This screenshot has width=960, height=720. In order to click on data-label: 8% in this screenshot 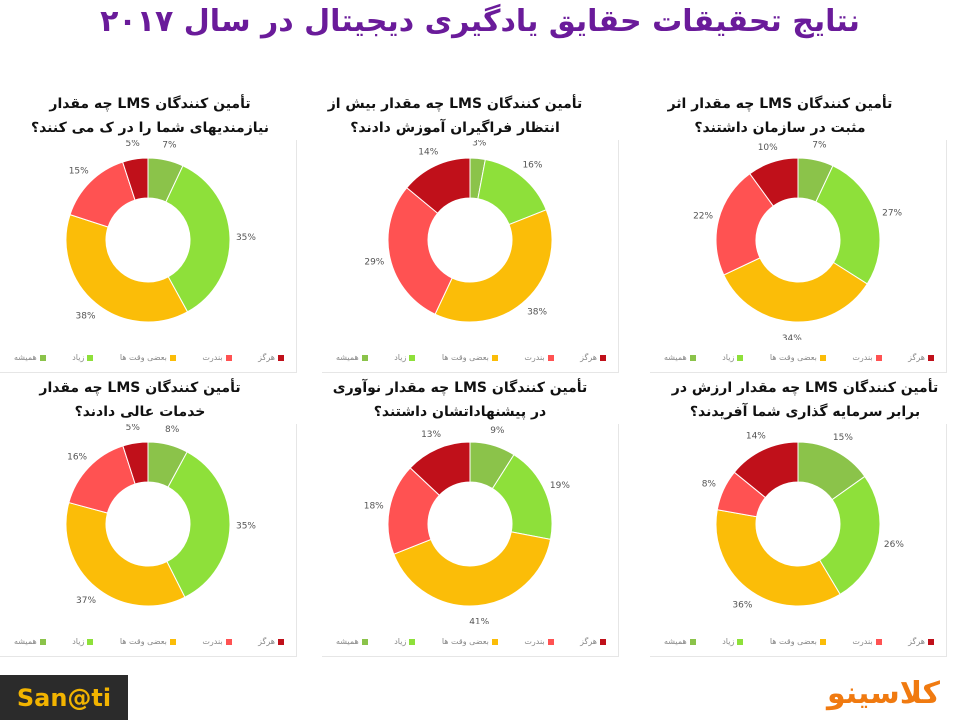, I will do `click(172, 430)`.